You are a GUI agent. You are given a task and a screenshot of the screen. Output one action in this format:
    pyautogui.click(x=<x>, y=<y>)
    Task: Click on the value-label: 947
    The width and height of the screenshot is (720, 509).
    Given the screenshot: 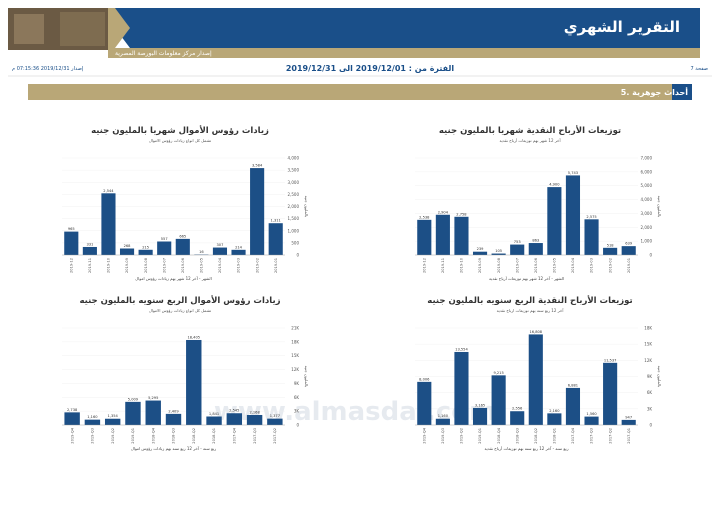 What is the action you would take?
    pyautogui.click(x=628, y=417)
    